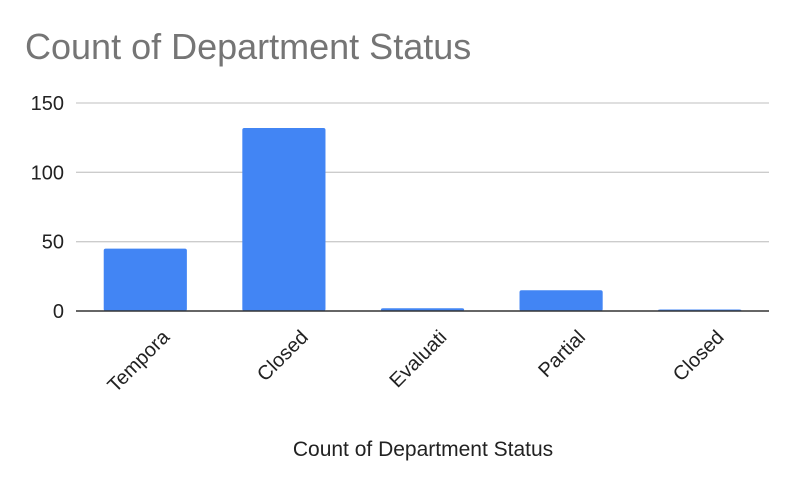  What do you see at coordinates (248, 46) in the screenshot?
I see `chart-title: Count of Department Status` at bounding box center [248, 46].